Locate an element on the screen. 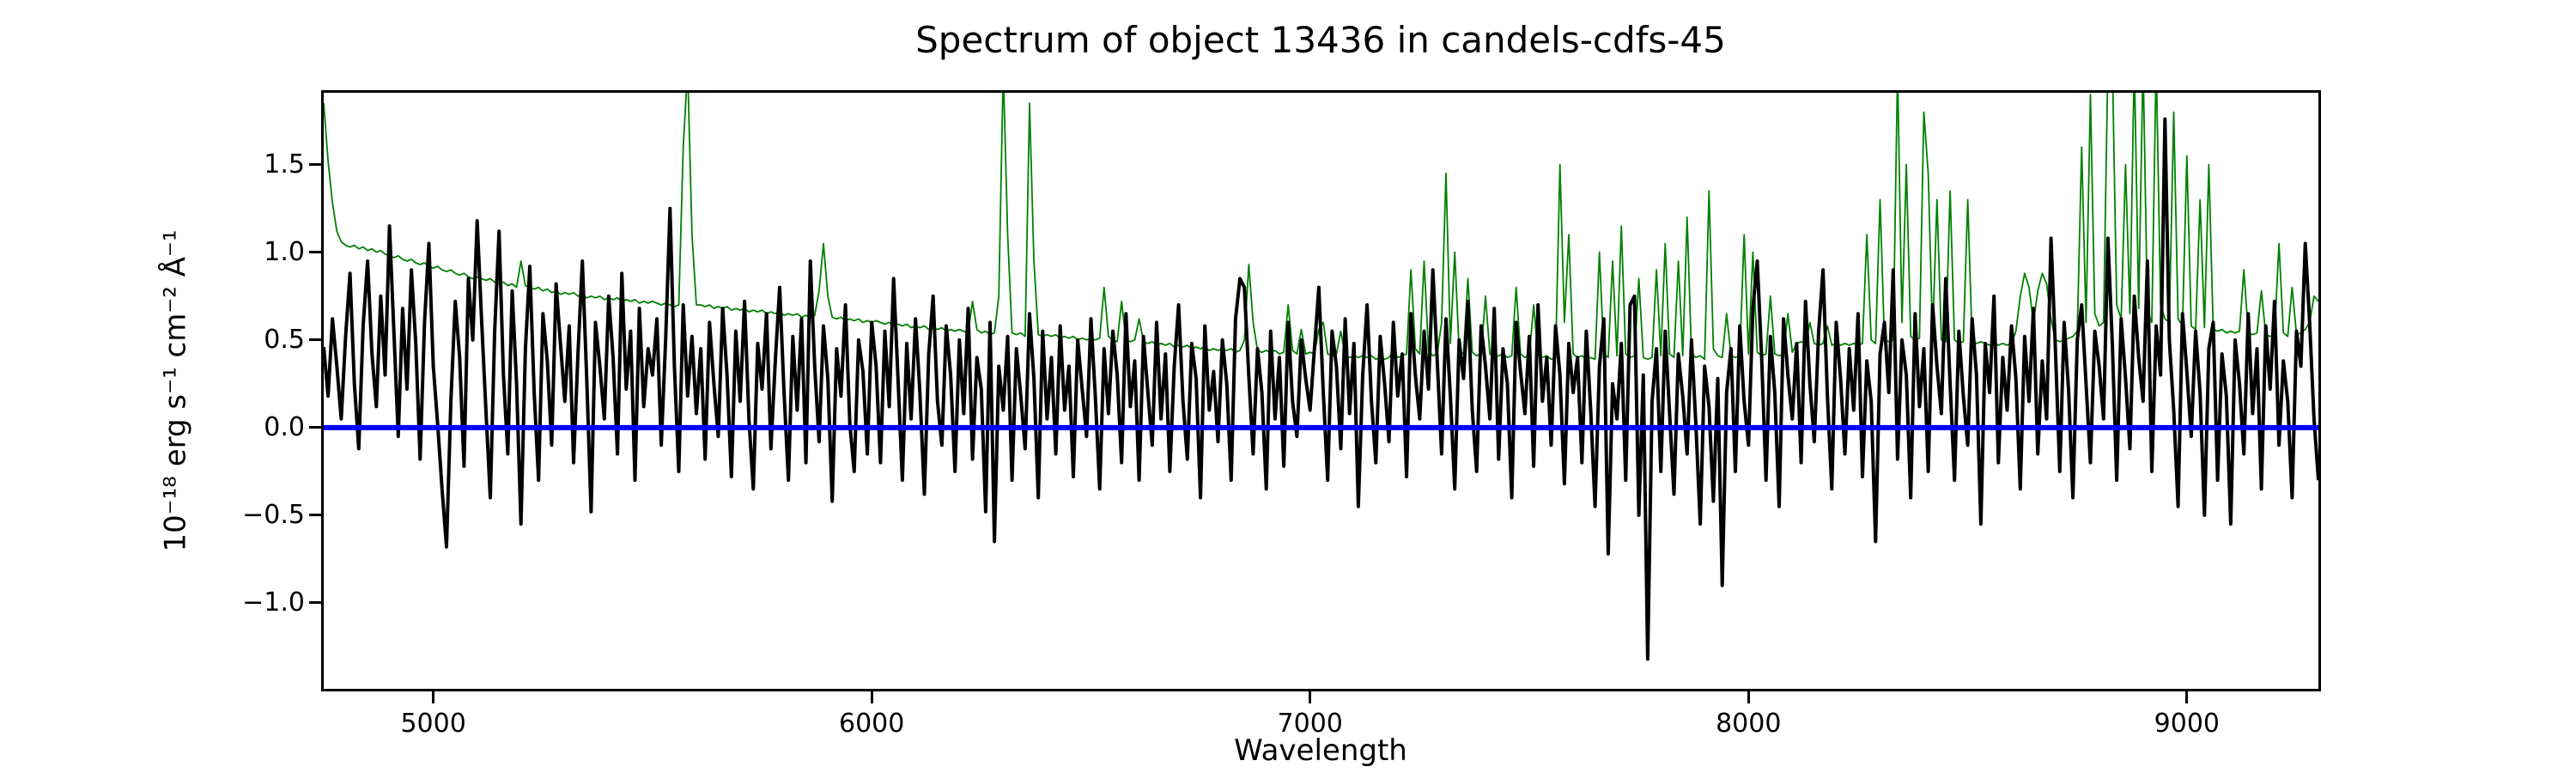 This screenshot has height=773, width=2576. x-tick-label: 5000 is located at coordinates (433, 724).